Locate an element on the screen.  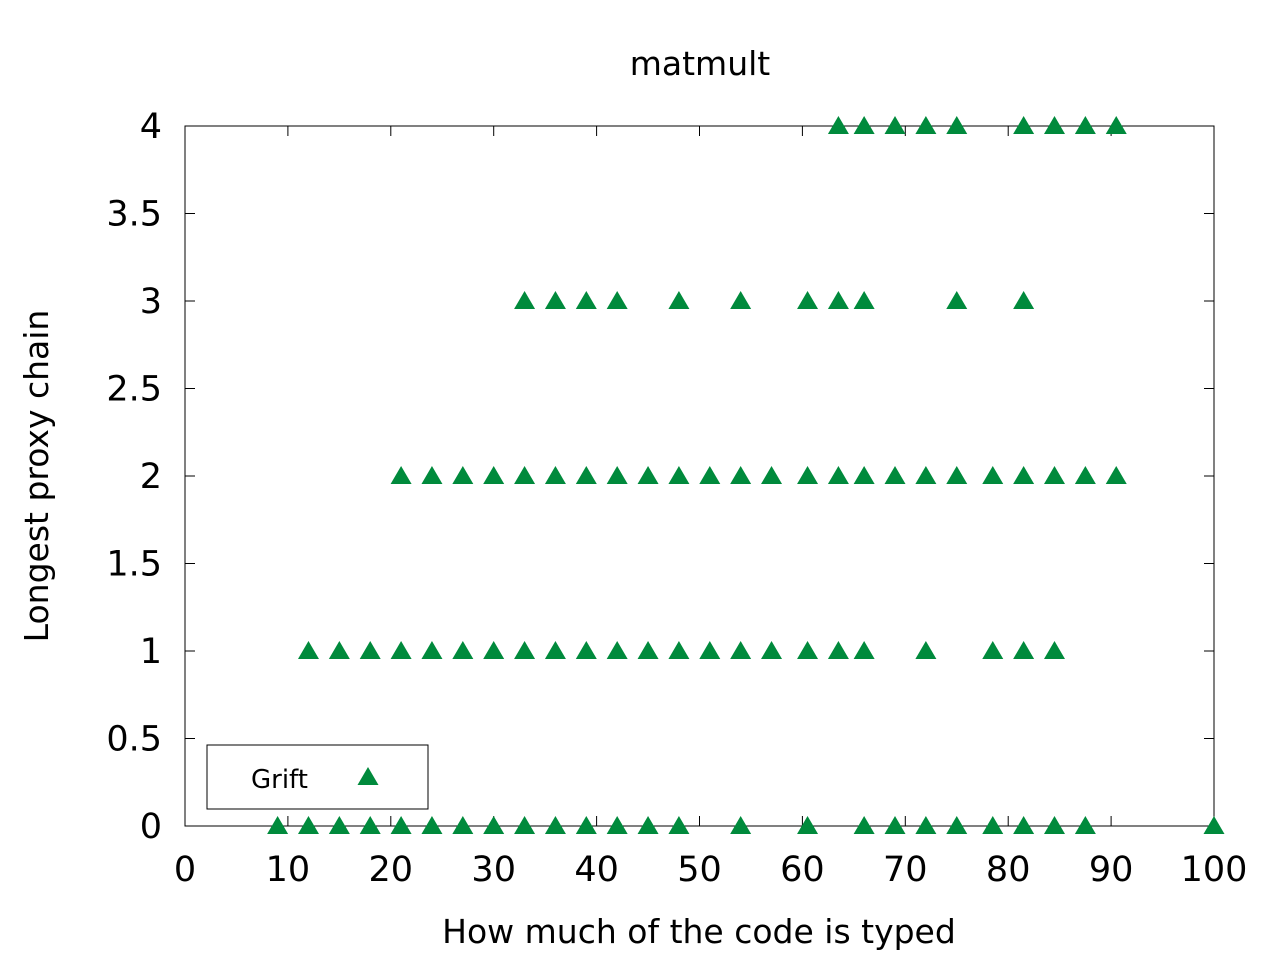
y-tick-label: 0 is located at coordinates (151, 827).